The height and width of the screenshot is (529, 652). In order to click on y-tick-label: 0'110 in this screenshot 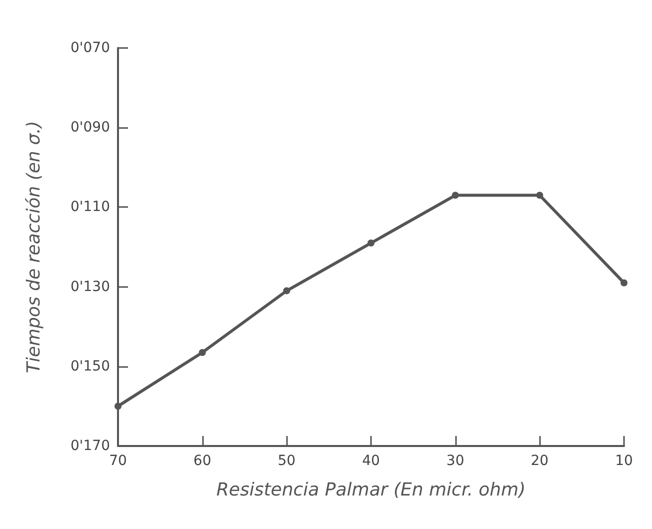, I will do `click(90, 207)`.